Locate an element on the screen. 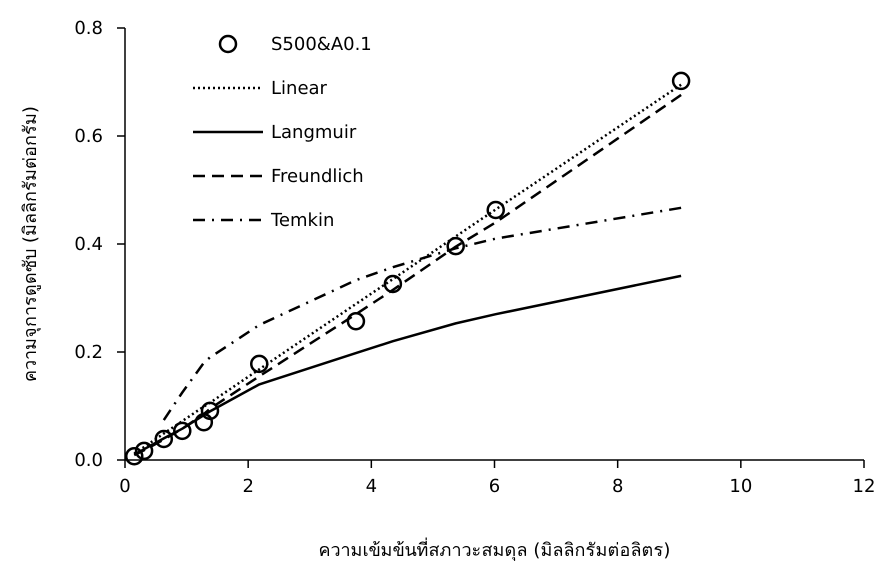 The image size is (883, 568). x-tick-label: 2 is located at coordinates (248, 486).